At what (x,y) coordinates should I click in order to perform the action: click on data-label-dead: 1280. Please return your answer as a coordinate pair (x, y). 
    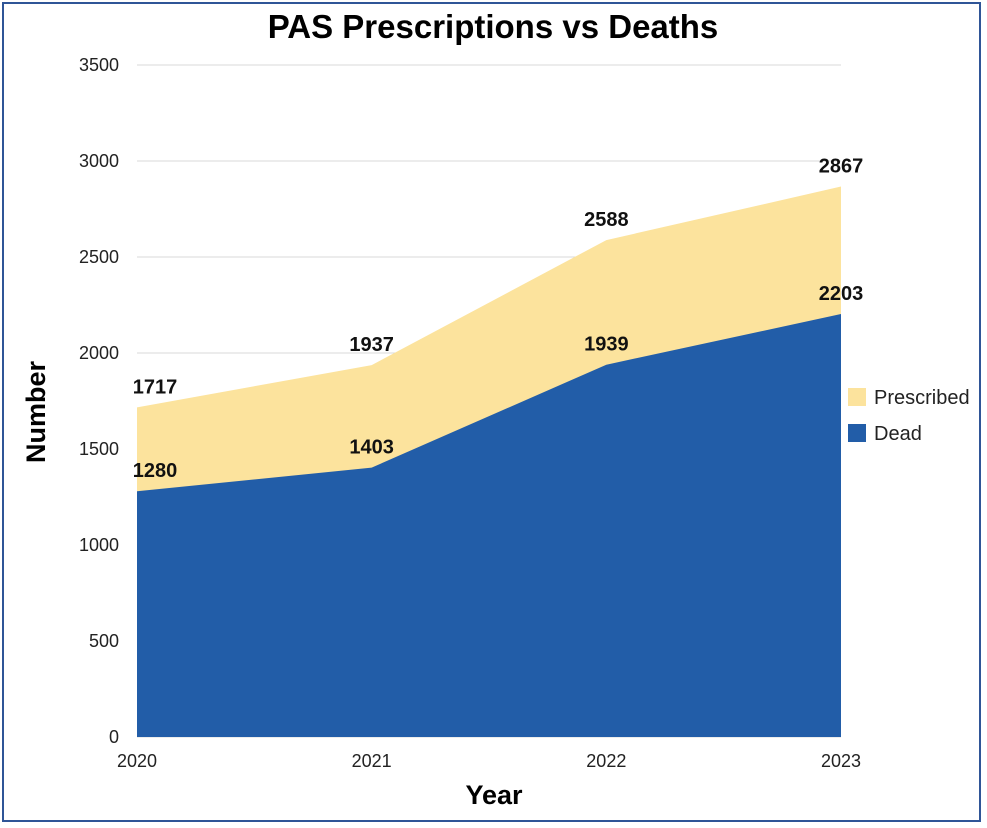
    Looking at the image, I should click on (155, 471).